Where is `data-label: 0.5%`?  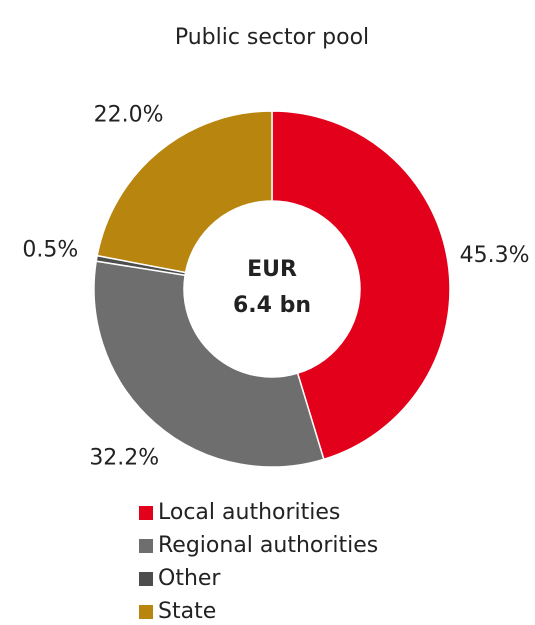 data-label: 0.5% is located at coordinates (50, 249).